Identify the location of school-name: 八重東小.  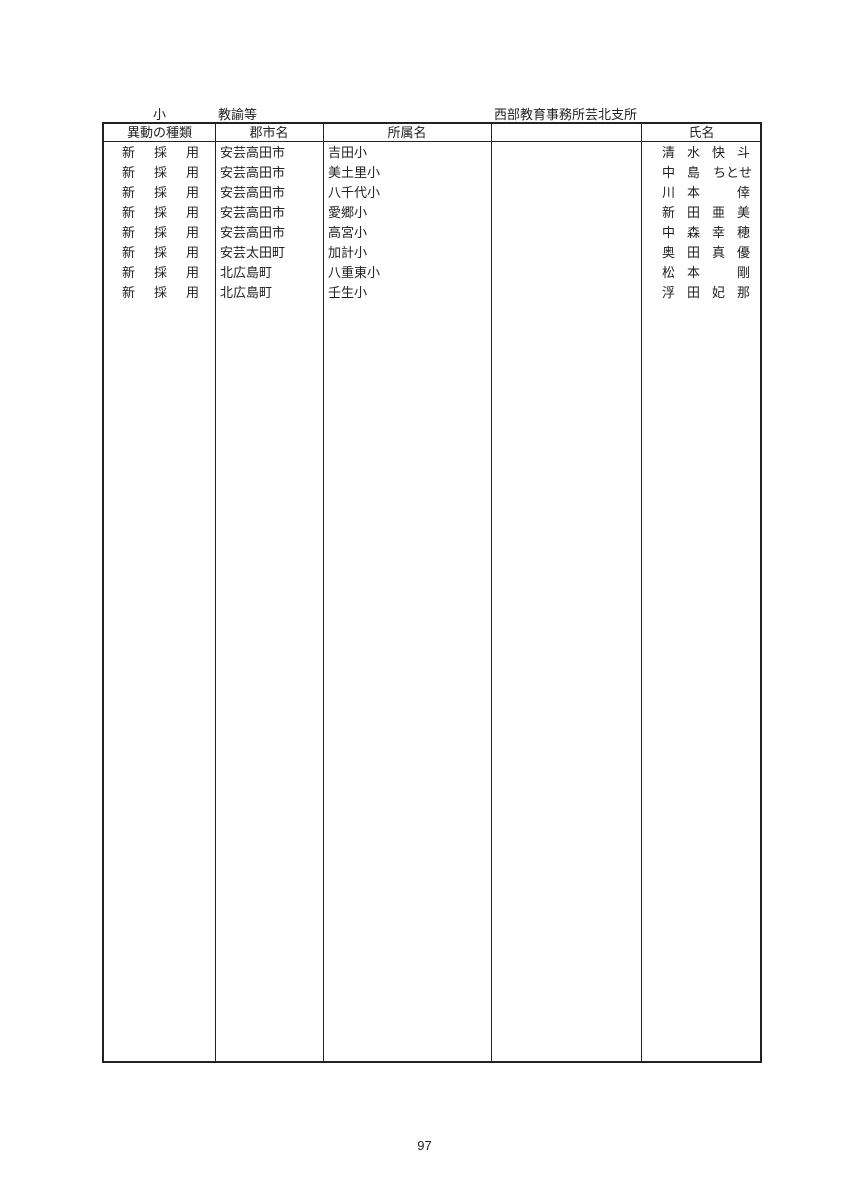
(354, 272).